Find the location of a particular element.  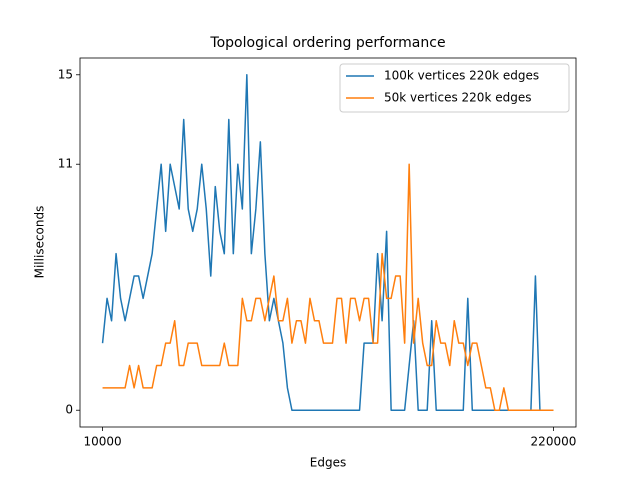

y-axis-label: Milliseconds is located at coordinates (40, 242).